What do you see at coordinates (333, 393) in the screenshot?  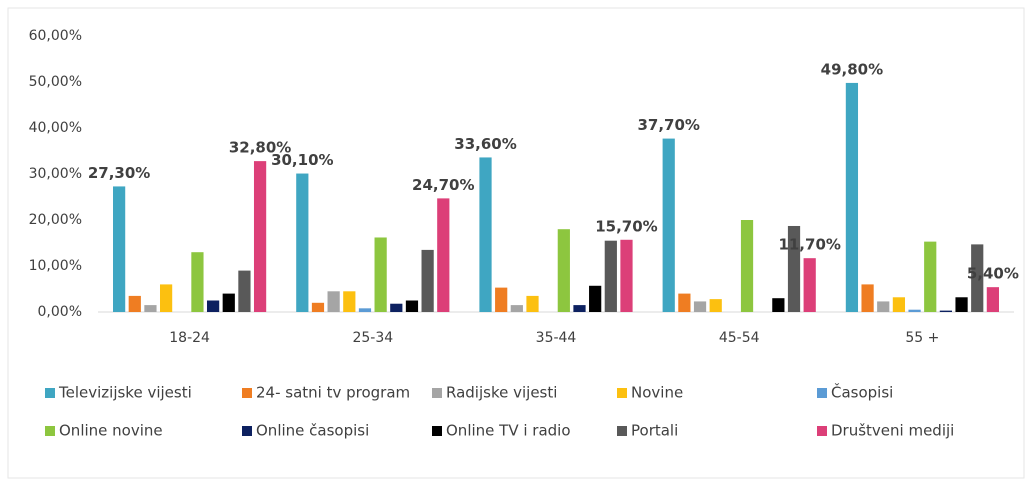 I see `legend-label: 24- satni tv program` at bounding box center [333, 393].